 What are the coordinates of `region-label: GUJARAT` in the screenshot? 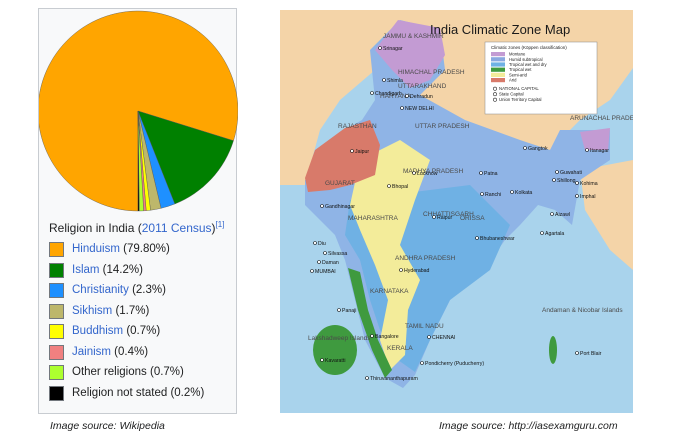 It's located at (340, 183).